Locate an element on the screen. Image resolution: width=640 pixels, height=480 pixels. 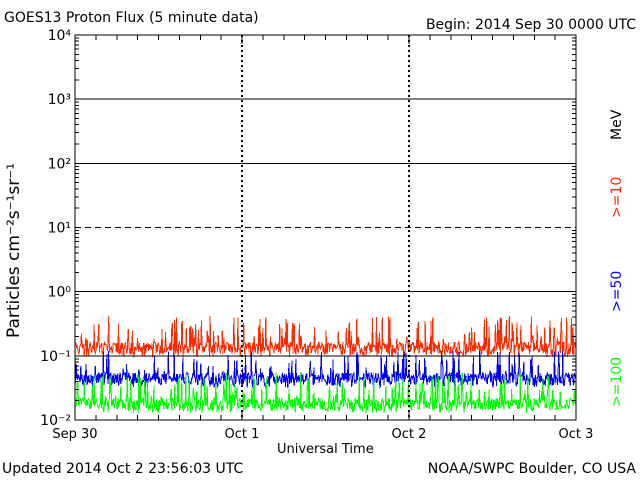
legend-unit: MeV is located at coordinates (617, 124).